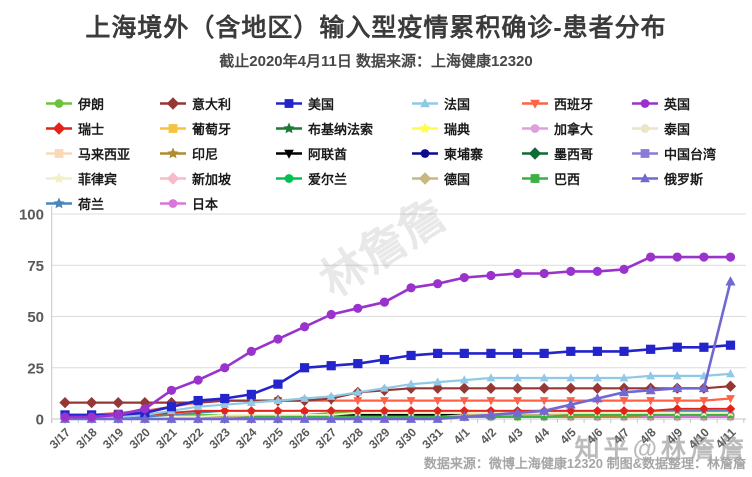 The image size is (752, 477). What do you see at coordinates (677, 129) in the screenshot?
I see `legend-label: 泰国` at bounding box center [677, 129].